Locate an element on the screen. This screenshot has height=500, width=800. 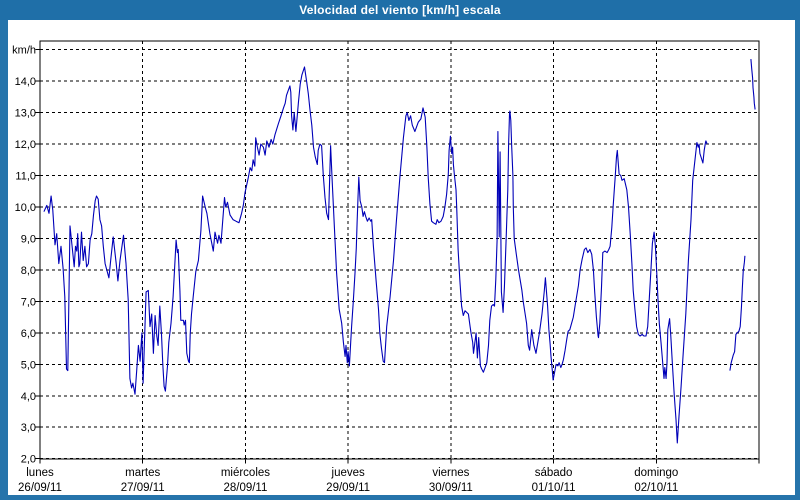
x-date-label: 28/09/11 is located at coordinates (245, 488).